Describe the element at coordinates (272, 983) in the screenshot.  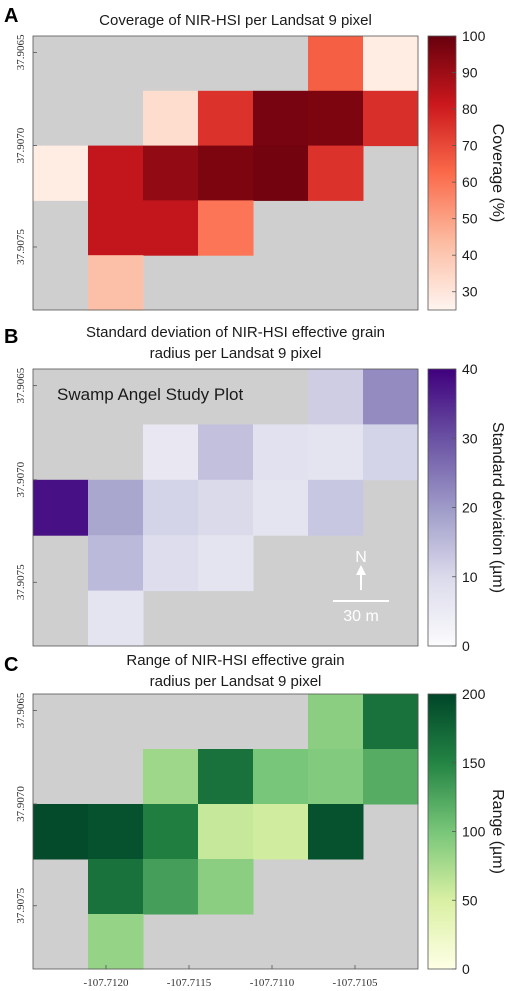
I see `x-tick-label: -107.7110` at that location.